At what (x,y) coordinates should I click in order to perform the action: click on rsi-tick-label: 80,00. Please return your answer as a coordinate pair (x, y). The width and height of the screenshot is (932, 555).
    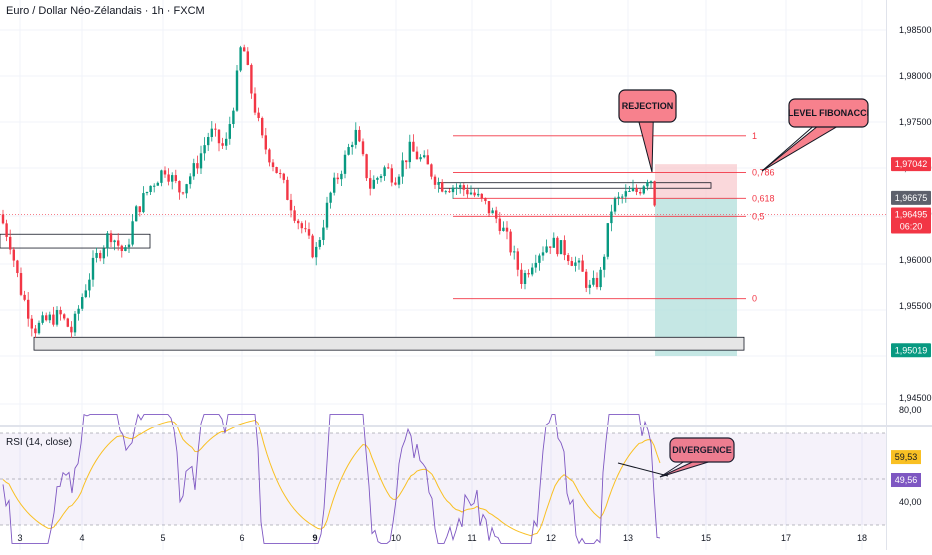
    Looking at the image, I should click on (910, 410).